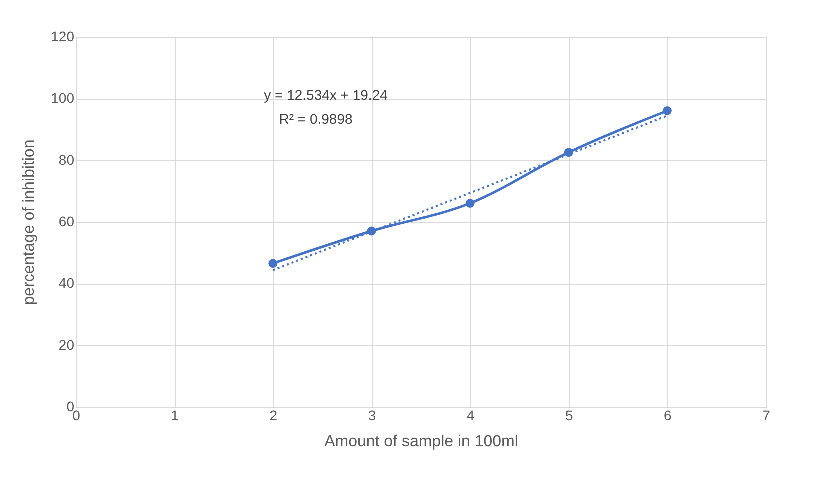 Image resolution: width=840 pixels, height=504 pixels. Describe the element at coordinates (175, 416) in the screenshot. I see `x-tick-label: 1` at that location.